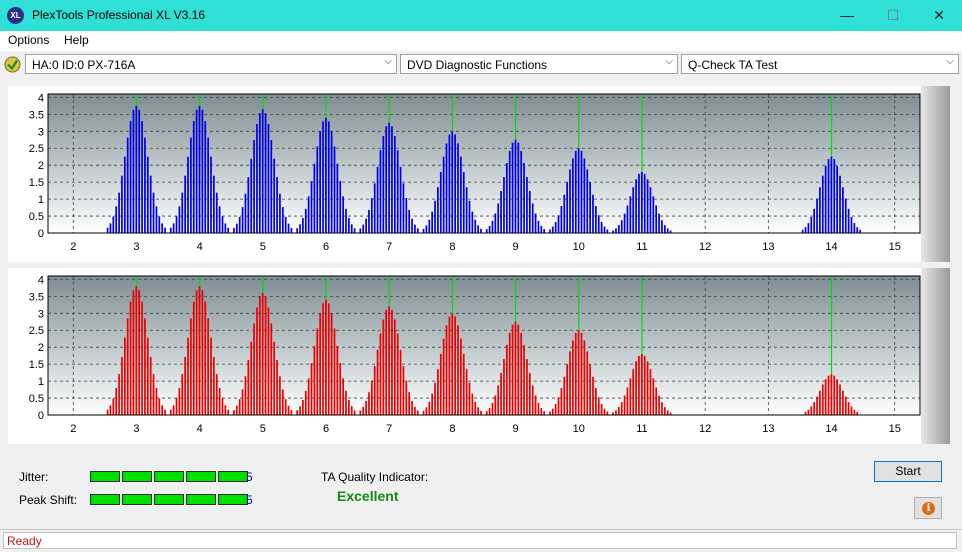  What do you see at coordinates (76, 40) in the screenshot?
I see `menu-help: Help` at bounding box center [76, 40].